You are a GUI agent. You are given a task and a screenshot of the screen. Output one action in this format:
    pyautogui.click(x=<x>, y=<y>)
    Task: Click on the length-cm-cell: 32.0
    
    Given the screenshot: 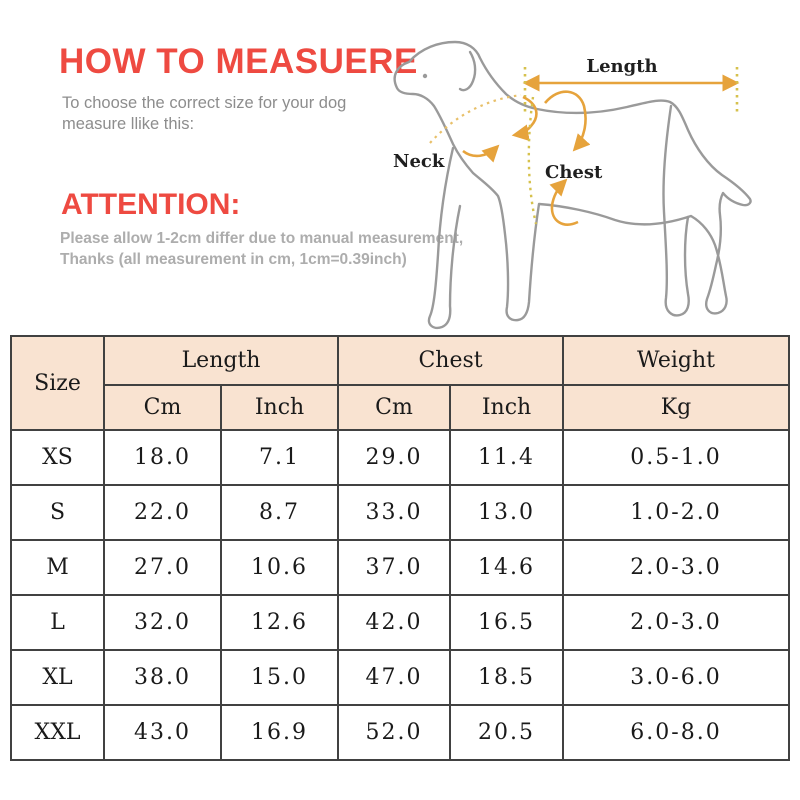 What is the action you would take?
    pyautogui.click(x=162, y=622)
    